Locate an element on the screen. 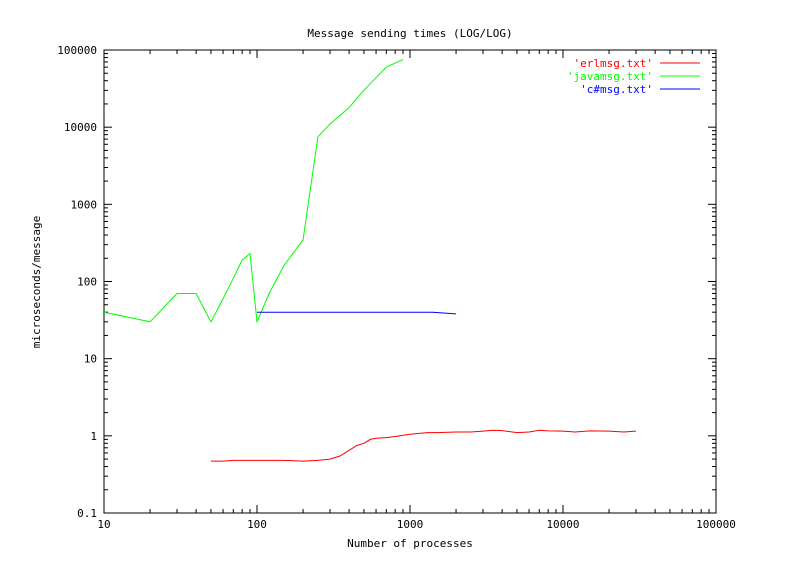  x-axis-label: Number of processes is located at coordinates (410, 543).